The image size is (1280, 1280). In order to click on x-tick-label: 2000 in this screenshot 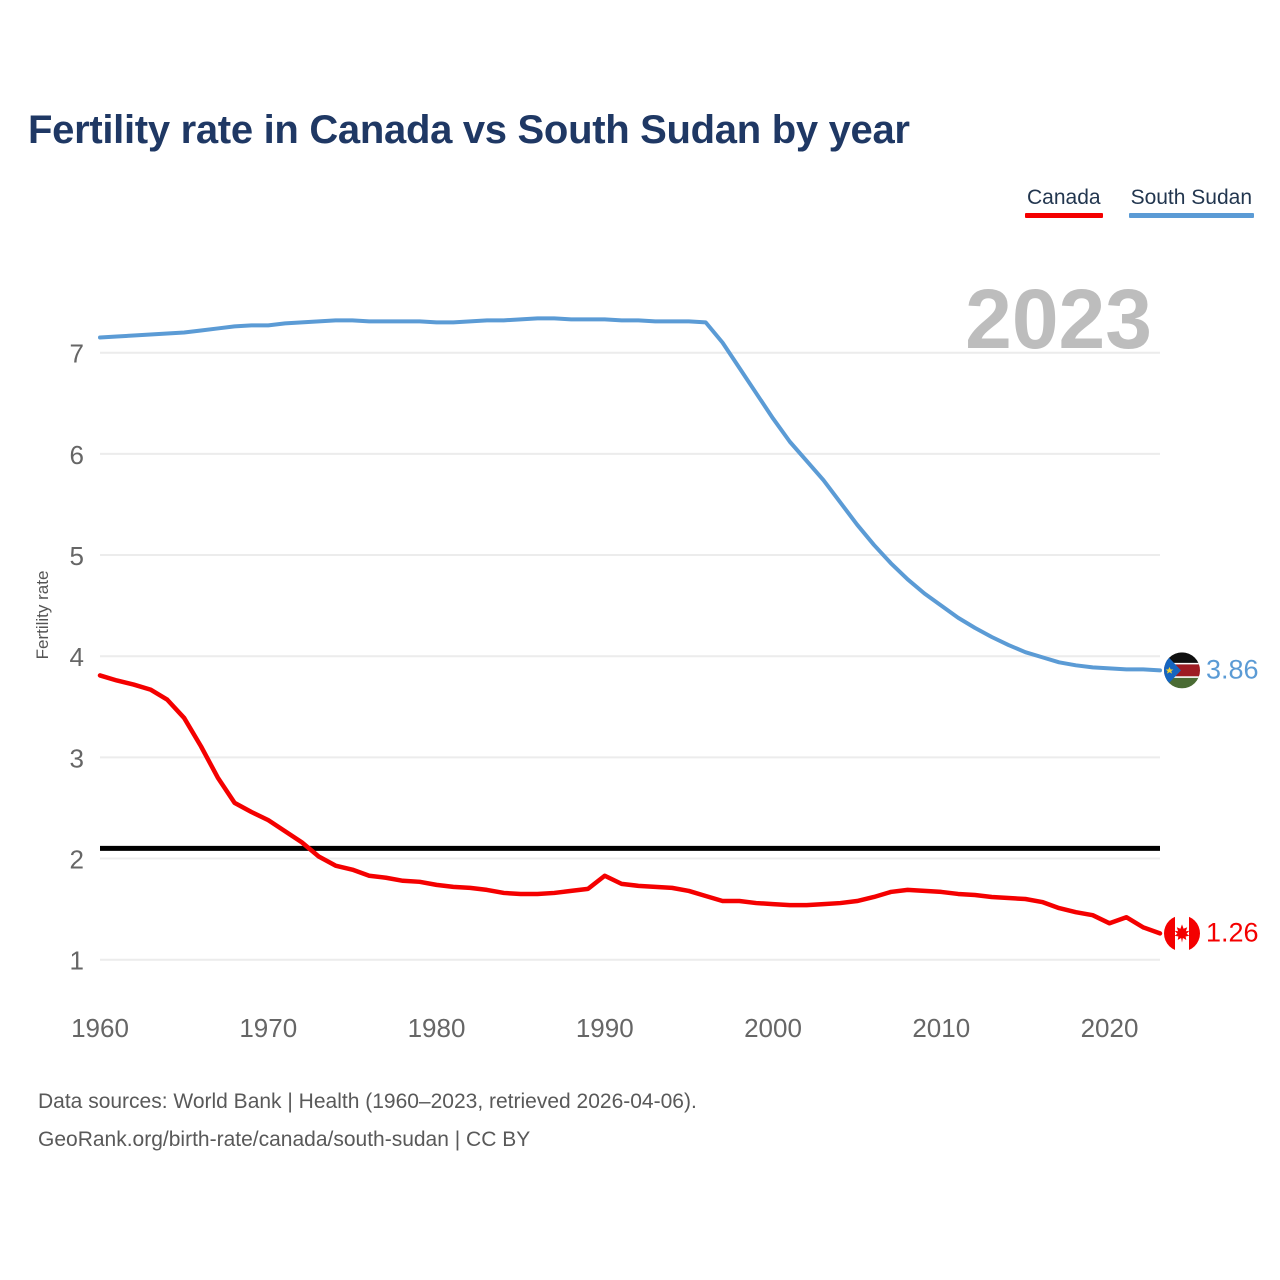, I will do `click(773, 1028)`.